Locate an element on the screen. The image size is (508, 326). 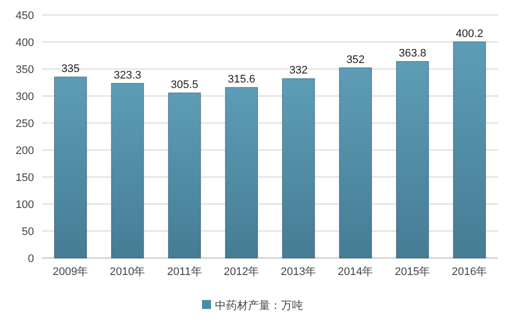
y-tick-label: 0 is located at coordinates (31, 259).